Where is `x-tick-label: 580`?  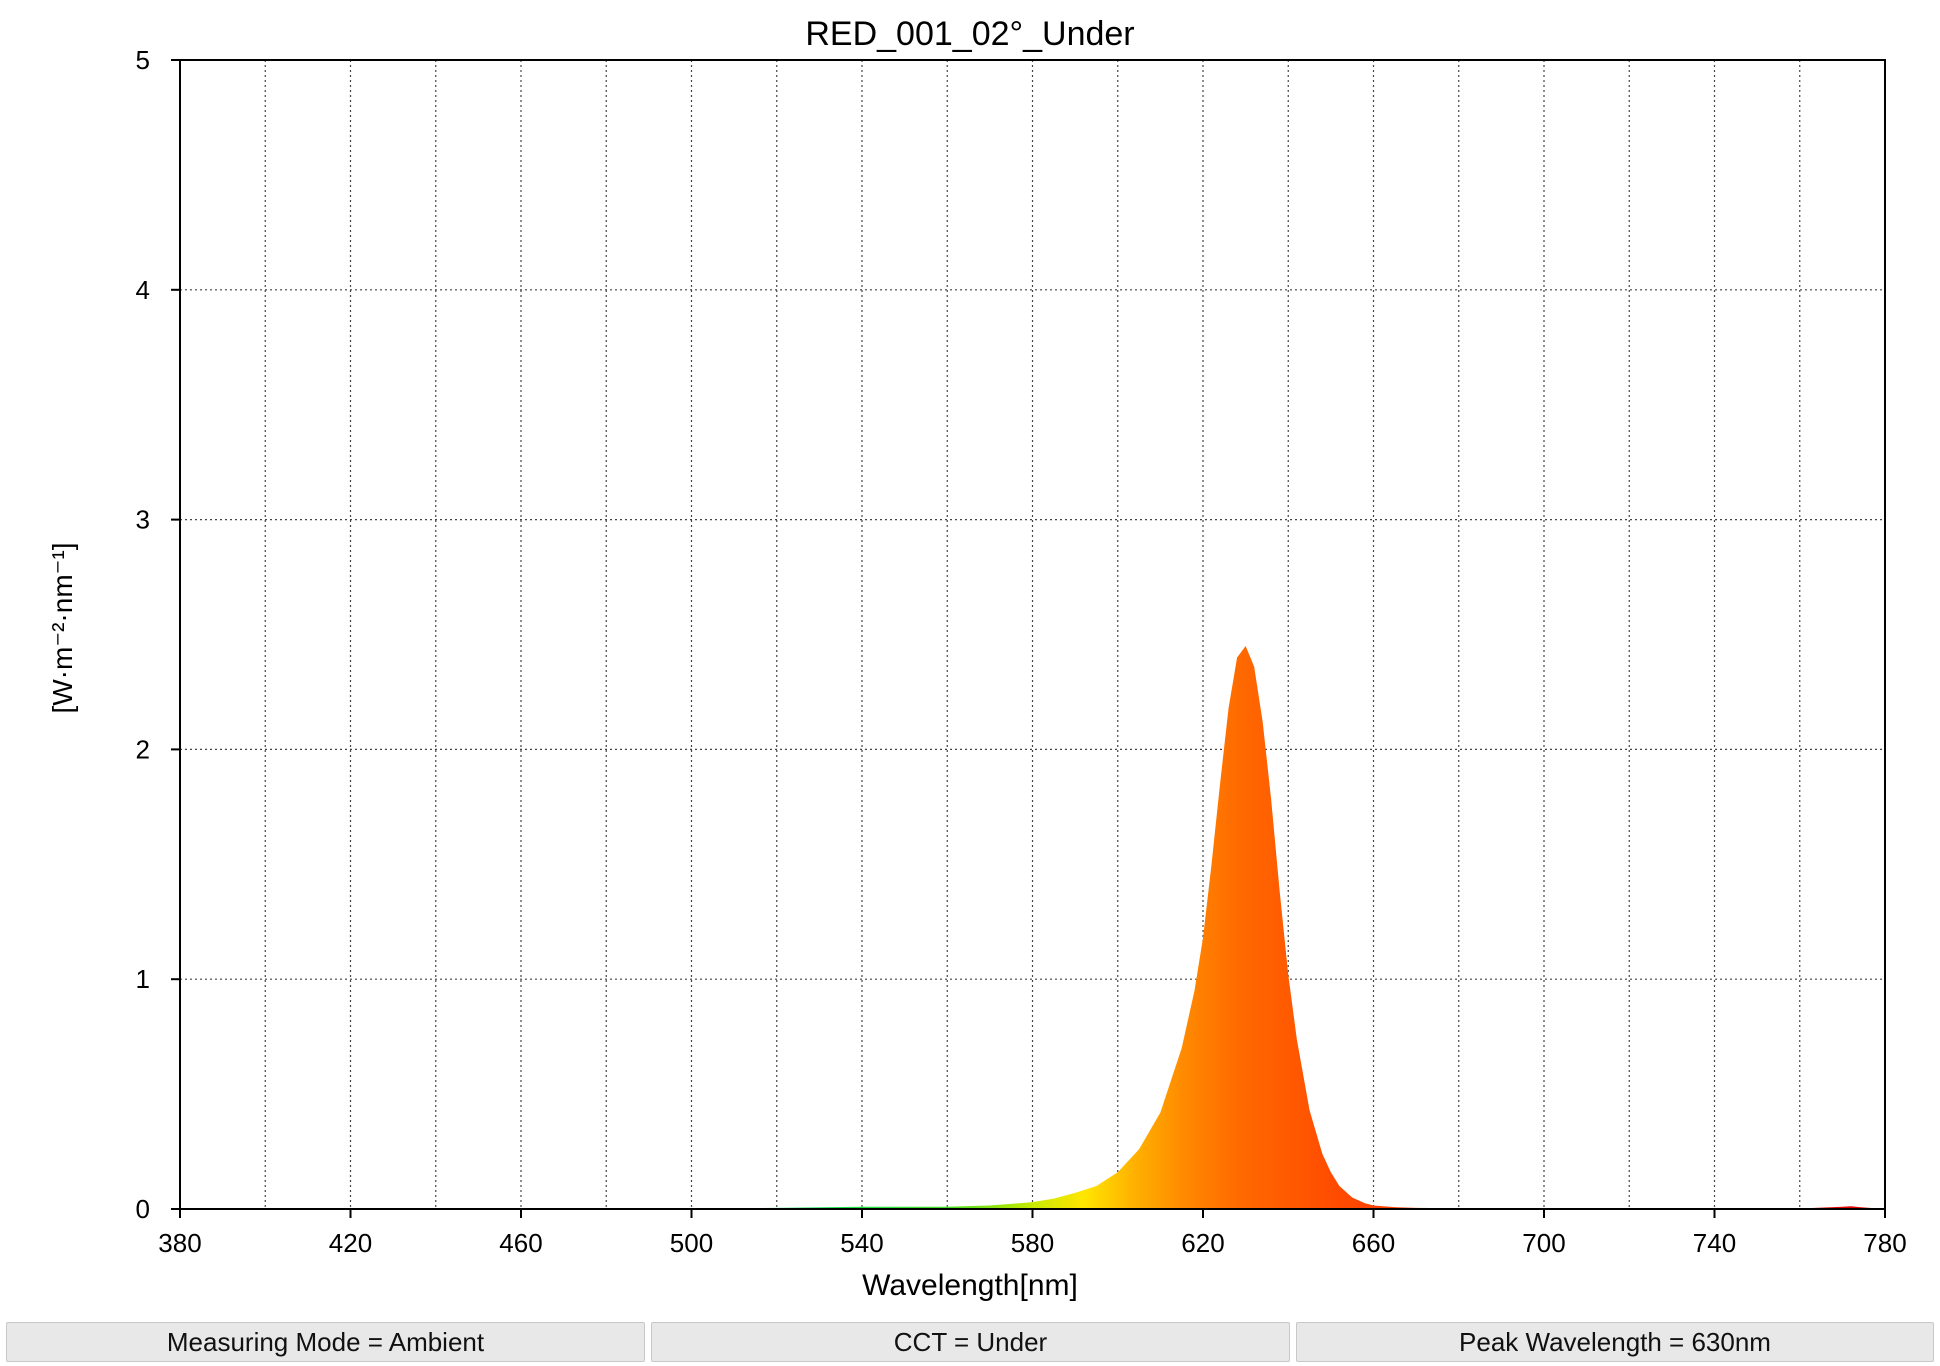 x-tick-label: 580 is located at coordinates (1032, 1243).